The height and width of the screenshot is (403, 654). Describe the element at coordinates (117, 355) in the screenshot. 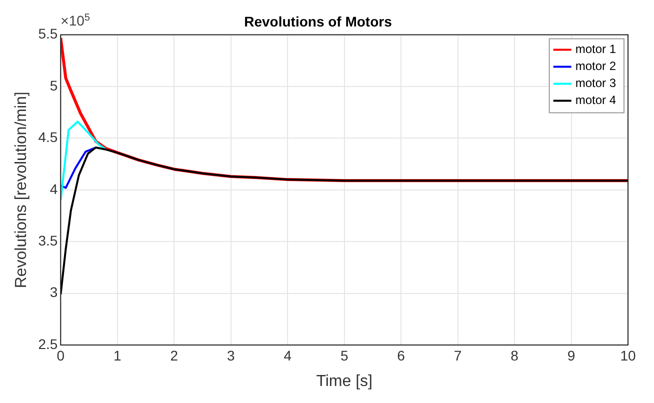

I see `x-tick-label: 1` at that location.